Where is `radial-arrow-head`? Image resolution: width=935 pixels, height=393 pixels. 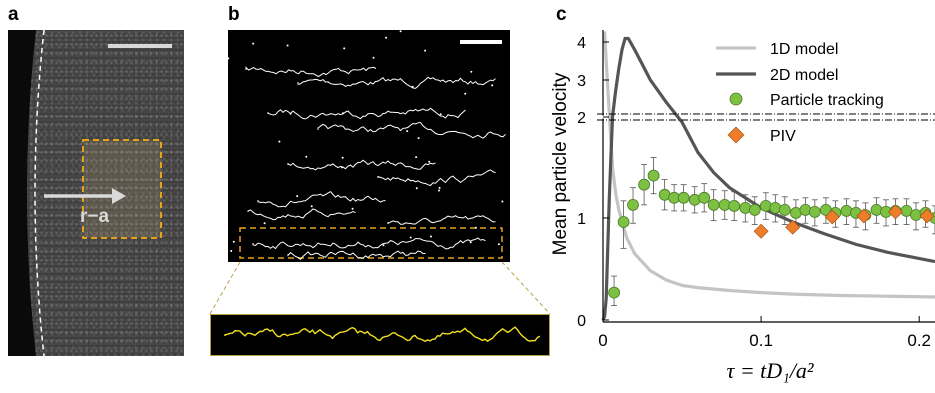 radial-arrow-head is located at coordinates (119, 196).